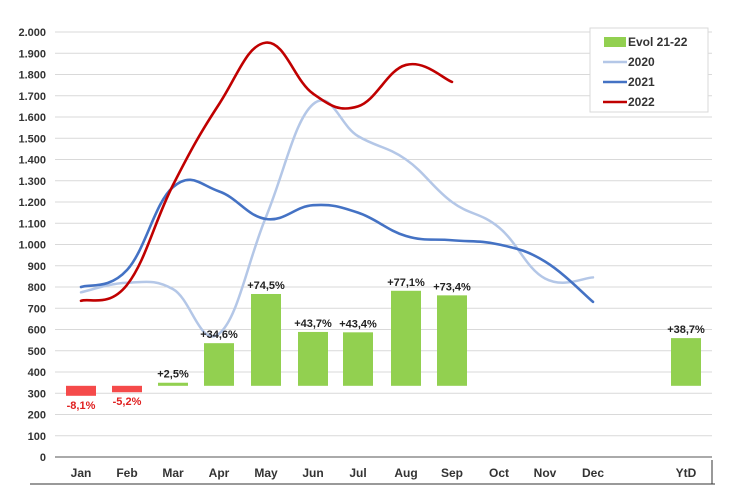 Image resolution: width=745 pixels, height=500 pixels. What do you see at coordinates (219, 473) in the screenshot?
I see `x-tick-label: Apr` at bounding box center [219, 473].